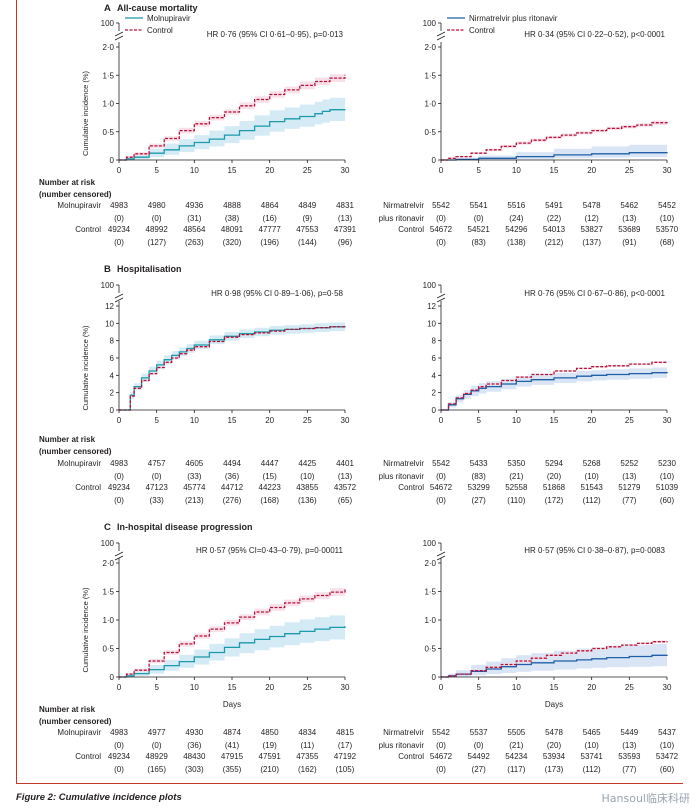 The width and height of the screenshot is (700, 809). I want to click on panel-b-left-risk-control-censored: (65), so click(345, 500).